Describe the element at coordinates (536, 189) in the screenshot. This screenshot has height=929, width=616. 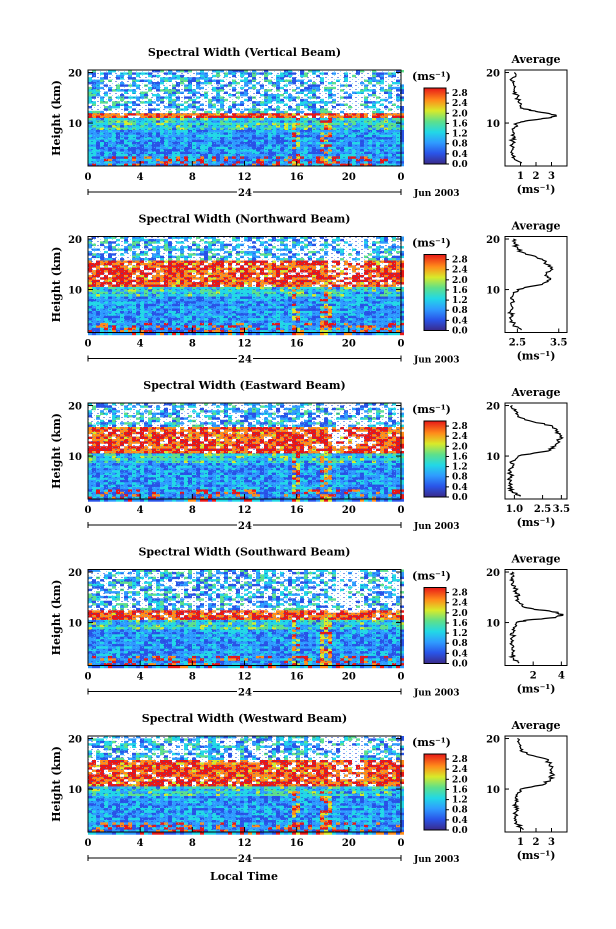
I see `average-unit: (ms⁻¹)` at that location.